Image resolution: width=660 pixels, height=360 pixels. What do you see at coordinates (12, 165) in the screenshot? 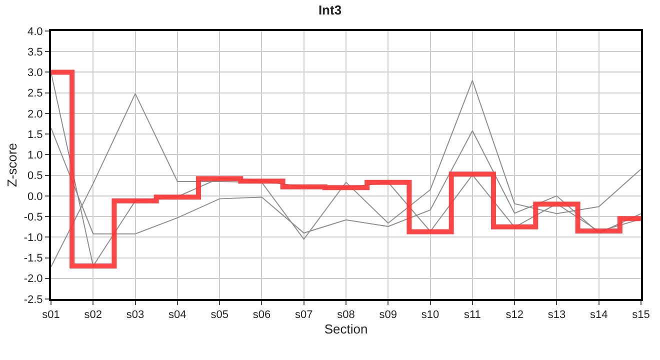
I see `y-axis-title: Z-score` at bounding box center [12, 165].